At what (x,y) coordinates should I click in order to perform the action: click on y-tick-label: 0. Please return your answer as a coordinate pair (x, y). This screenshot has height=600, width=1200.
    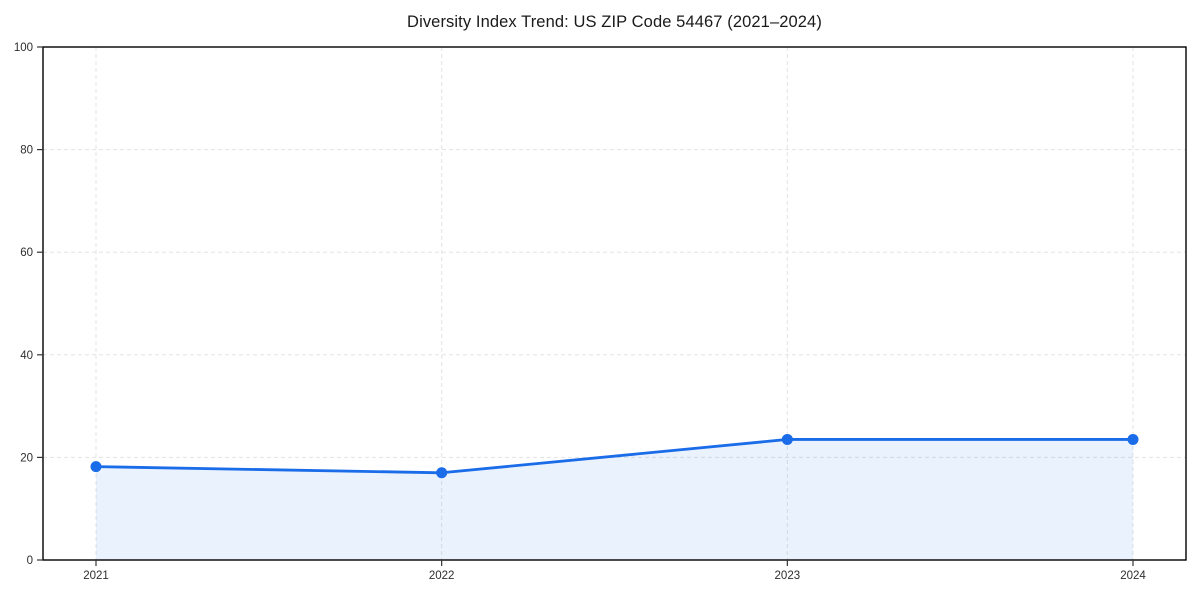
    Looking at the image, I should click on (30, 561).